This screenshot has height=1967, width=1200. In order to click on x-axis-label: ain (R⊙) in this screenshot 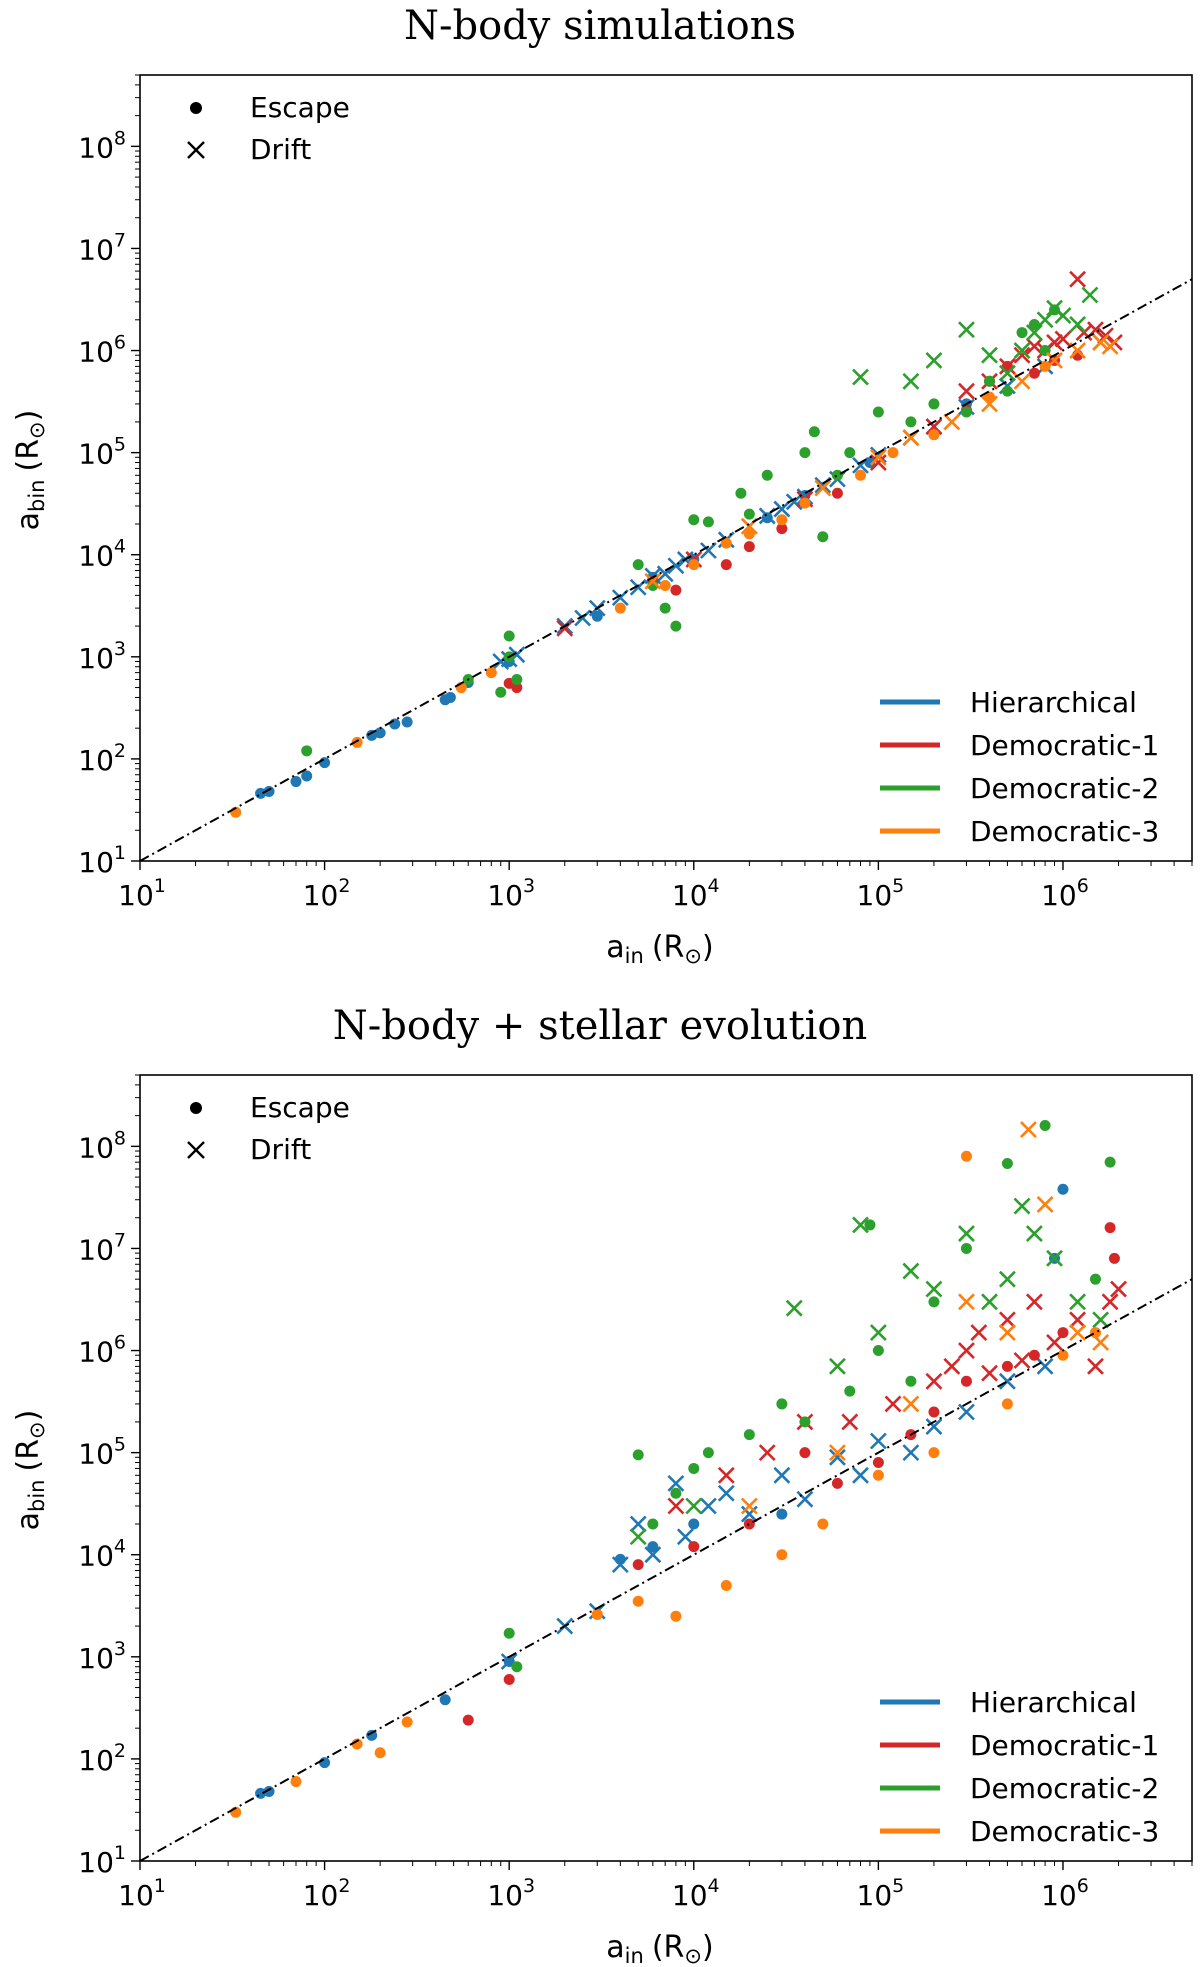, I will do `click(659, 1948)`.